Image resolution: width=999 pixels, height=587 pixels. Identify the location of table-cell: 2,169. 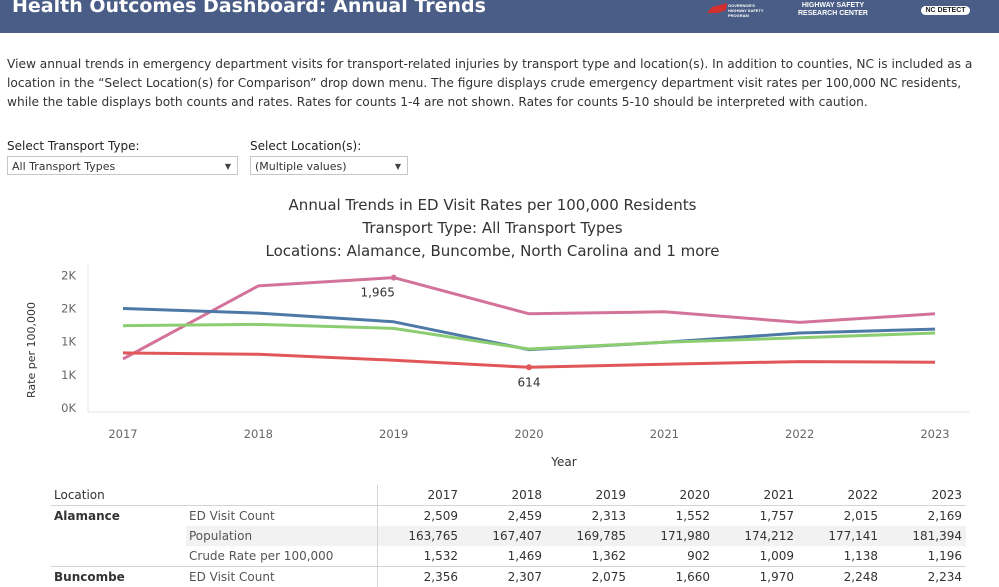
(924, 516).